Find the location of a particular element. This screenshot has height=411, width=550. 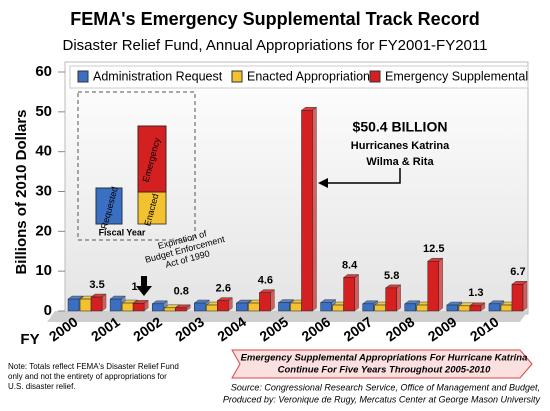

inset-requested is located at coordinates (109, 206).